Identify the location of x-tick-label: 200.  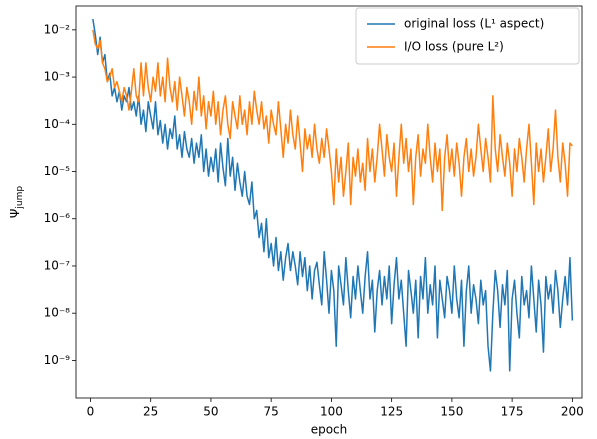
(572, 412).